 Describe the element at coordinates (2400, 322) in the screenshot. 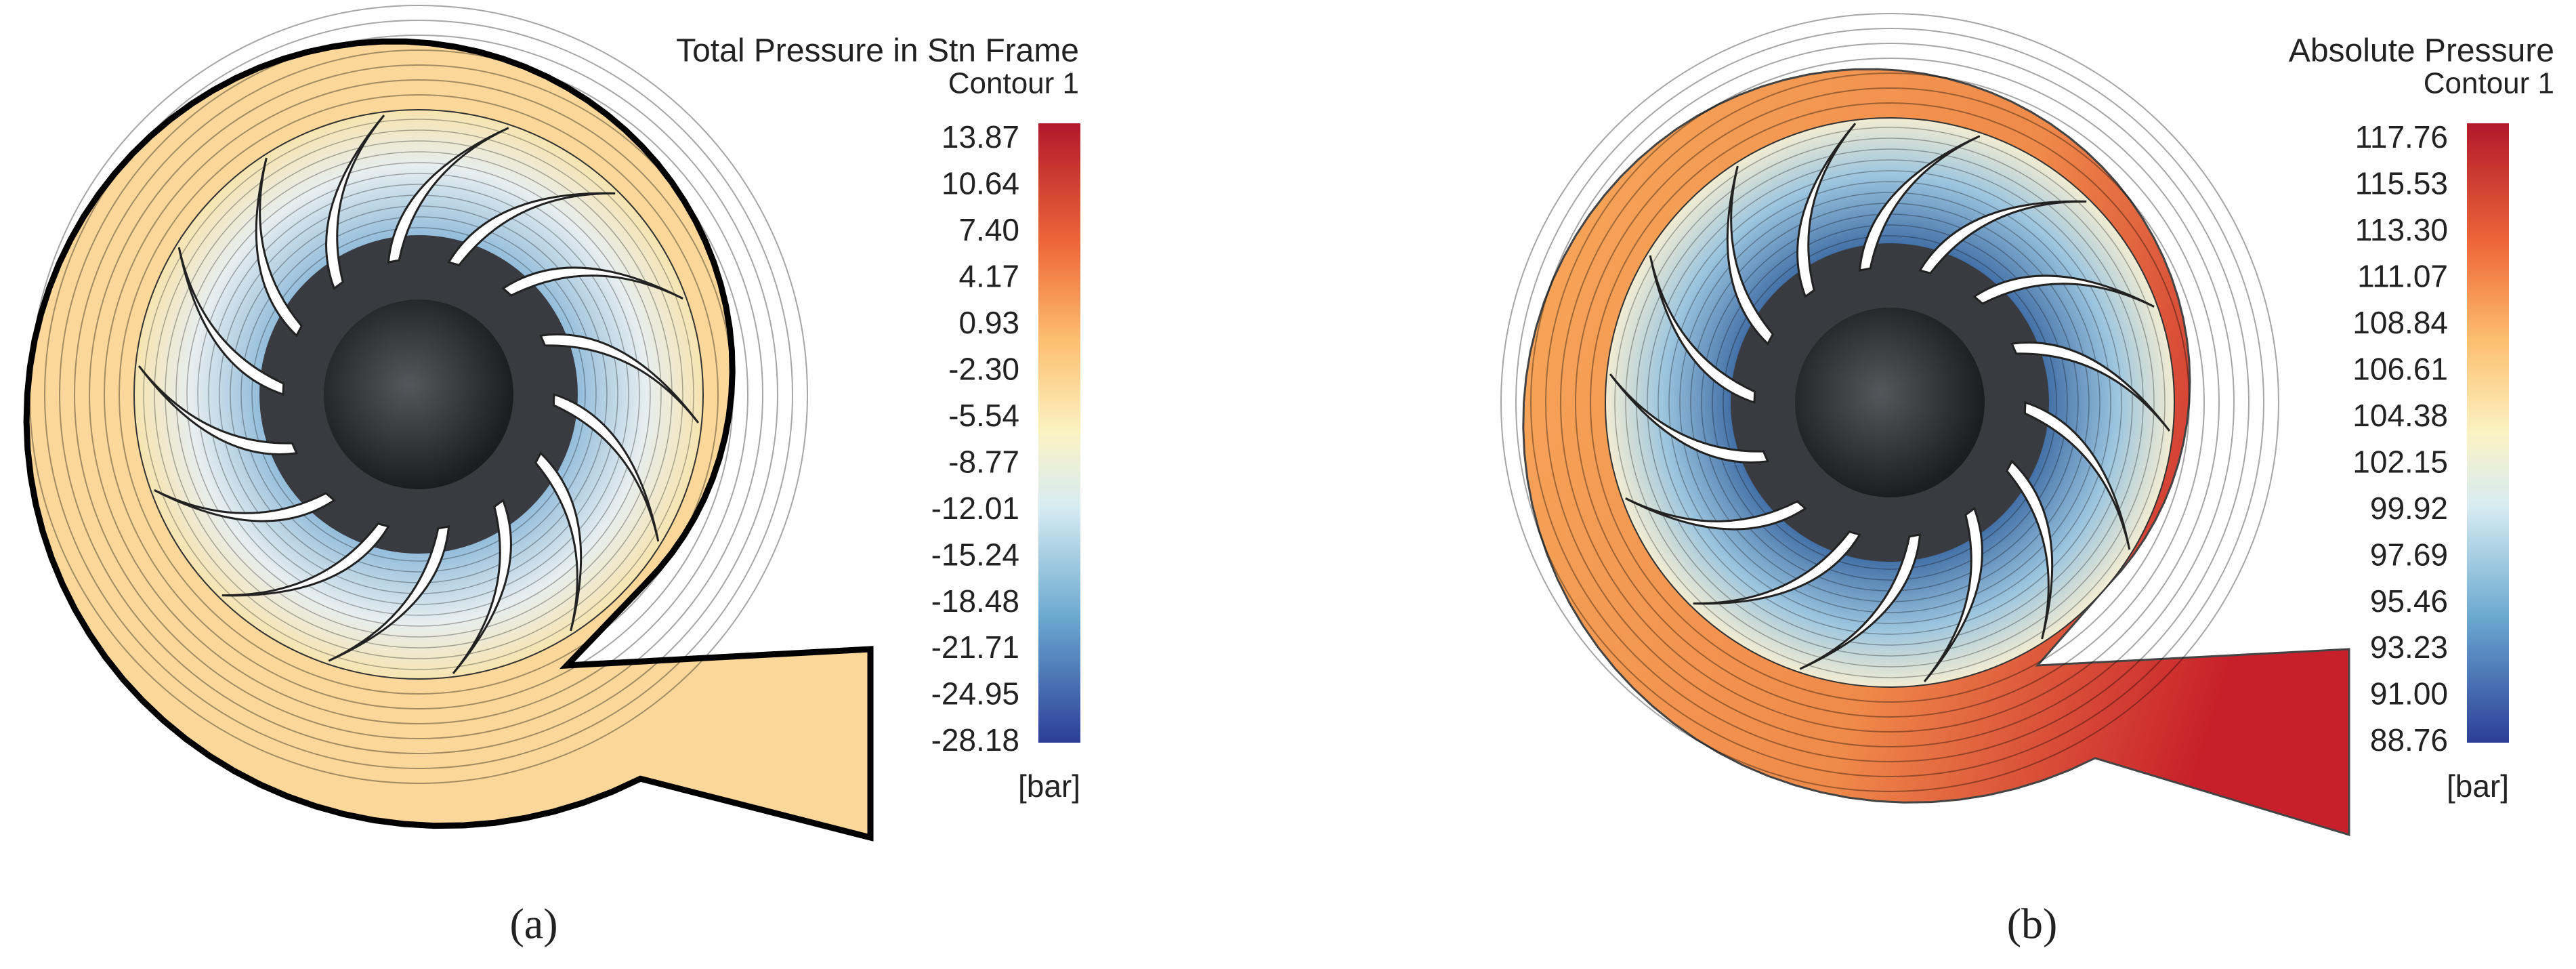

I see `colorbar-tick-label: 108.84` at that location.